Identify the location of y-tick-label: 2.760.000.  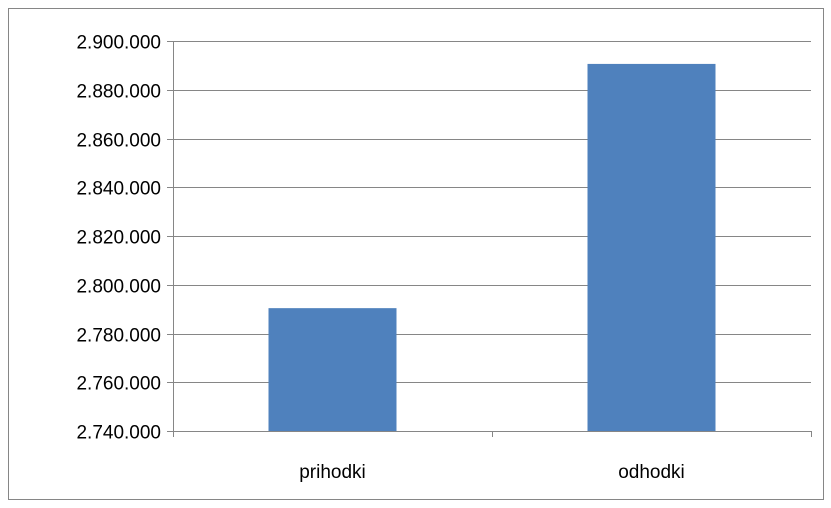
(118, 384).